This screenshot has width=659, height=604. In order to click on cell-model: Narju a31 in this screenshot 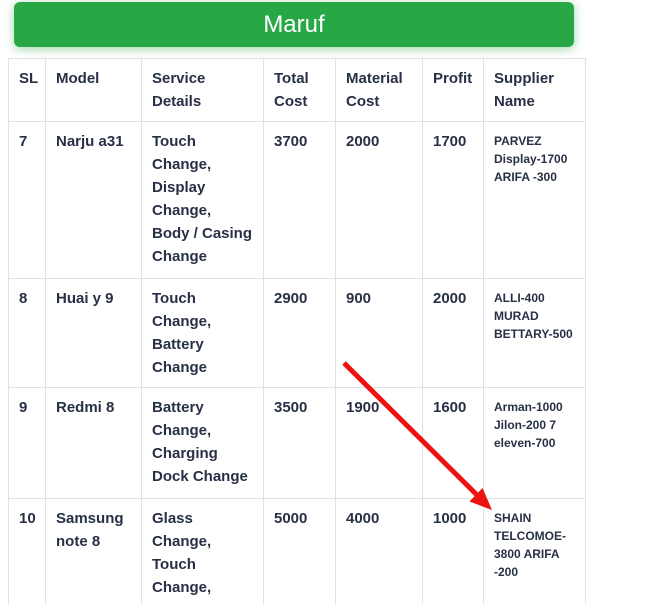, I will do `click(93, 200)`.